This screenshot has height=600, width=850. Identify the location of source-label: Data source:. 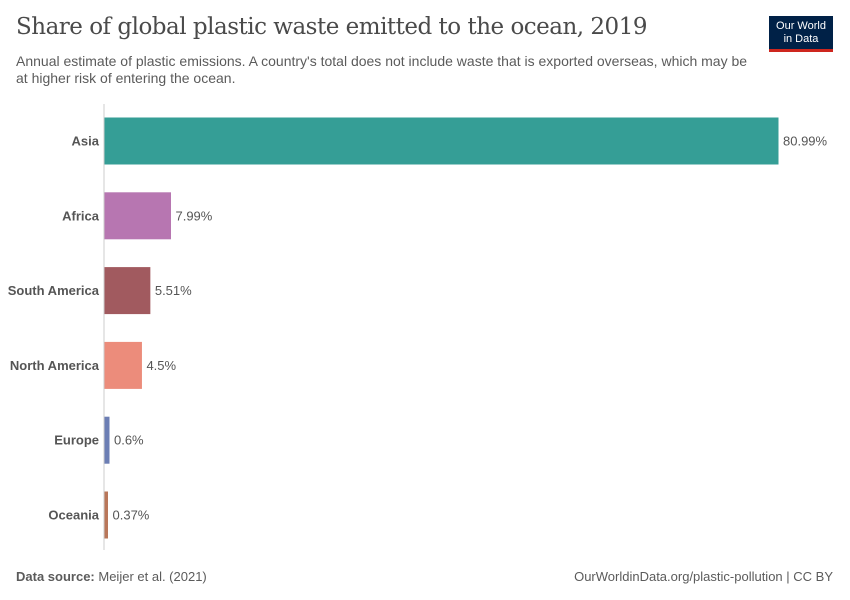
(55, 576).